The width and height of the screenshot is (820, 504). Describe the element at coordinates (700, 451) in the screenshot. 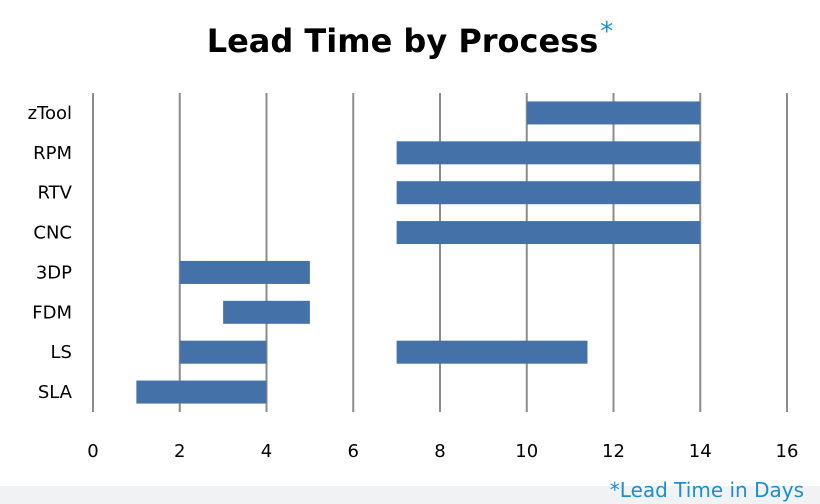

I see `x-tick-label: 14` at that location.